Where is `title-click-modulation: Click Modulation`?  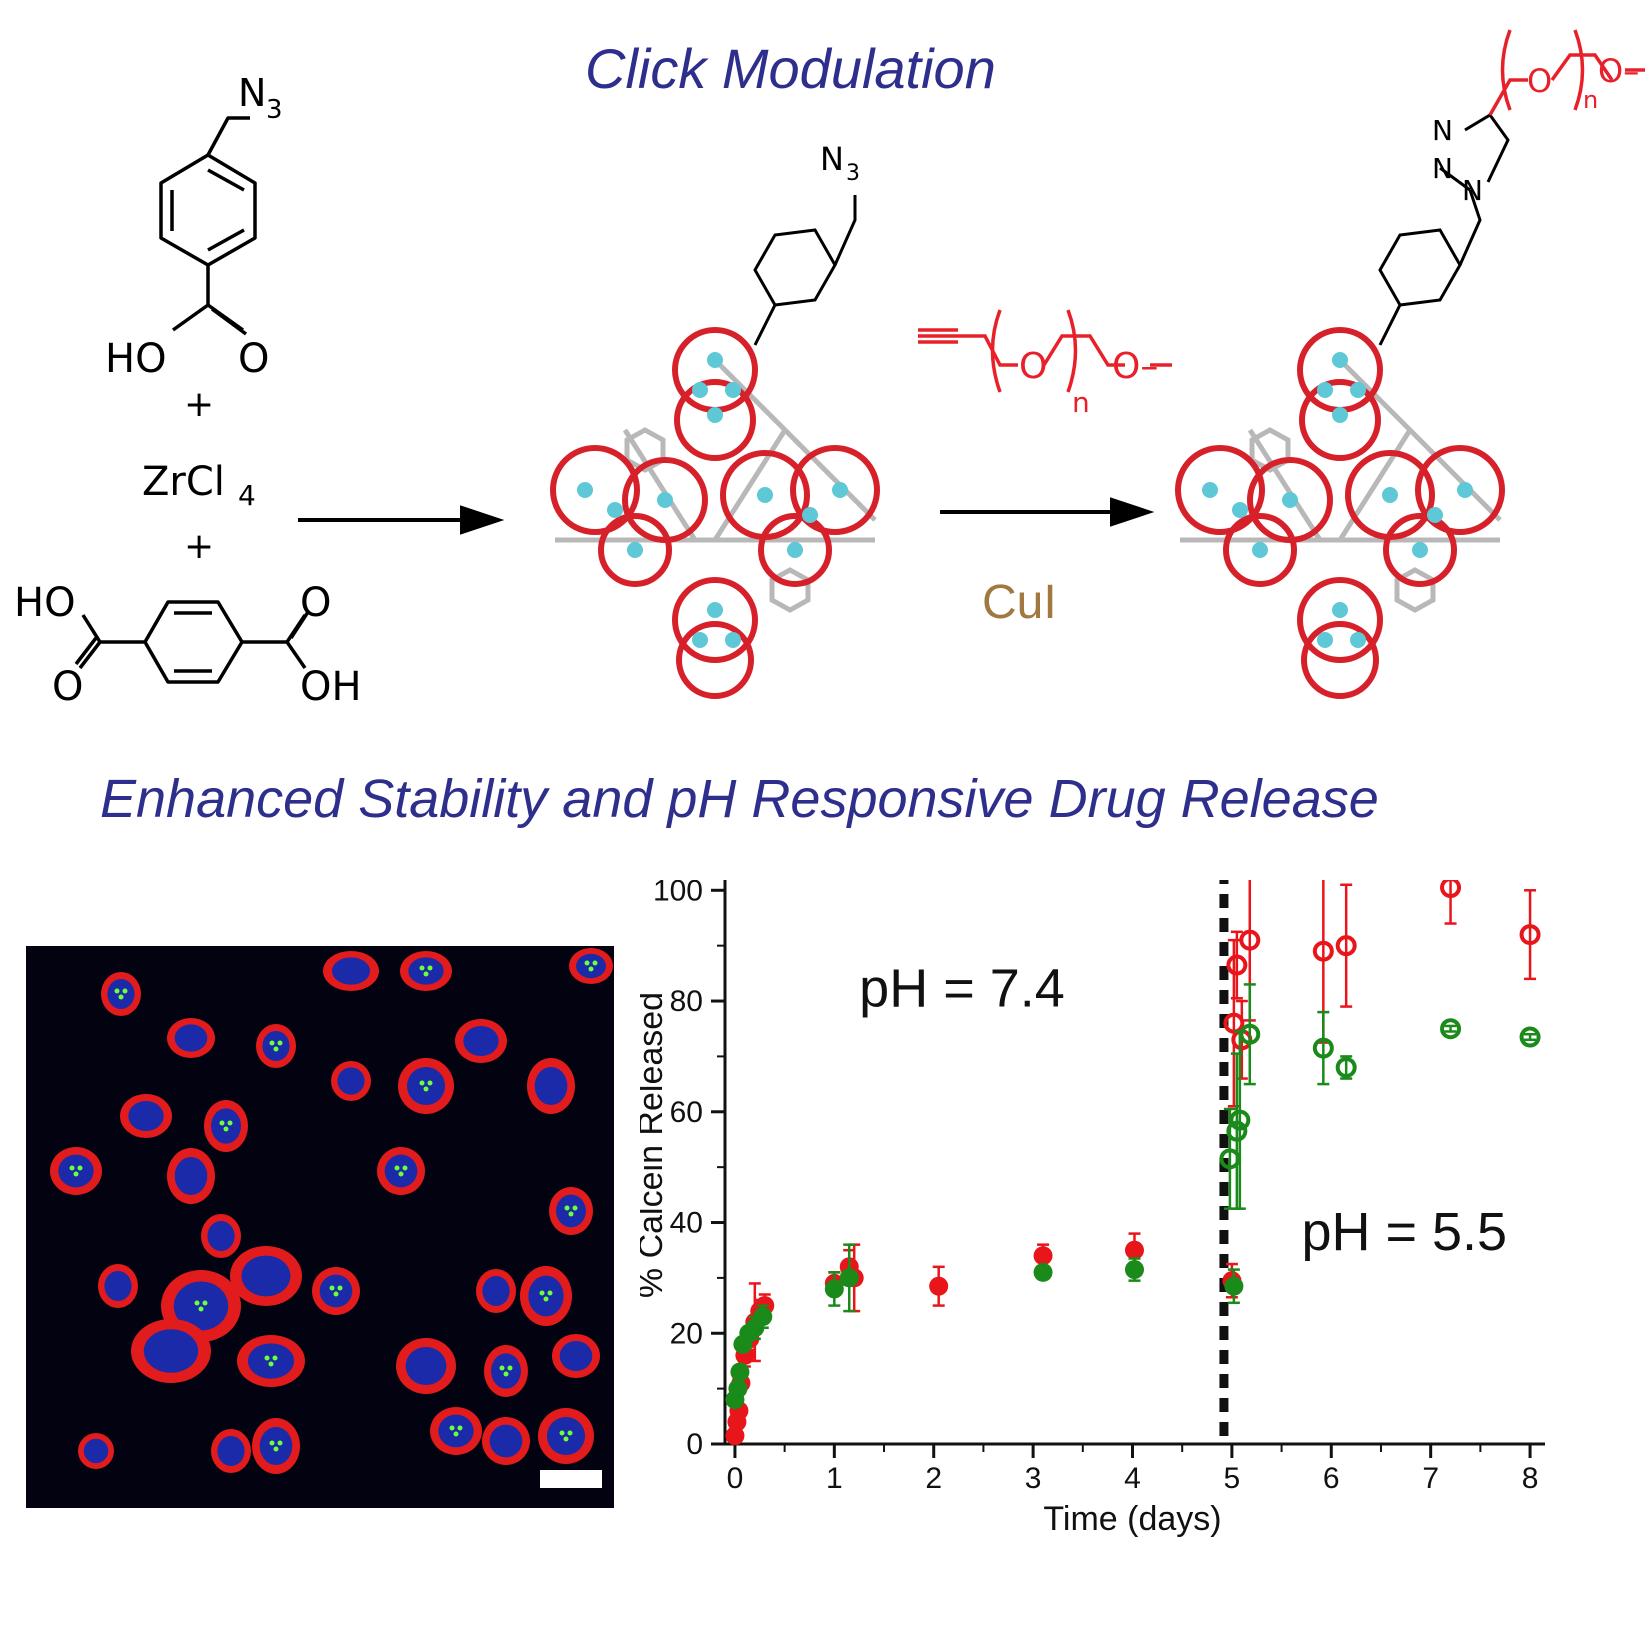
title-click-modulation: Click Modulation is located at coordinates (790, 68).